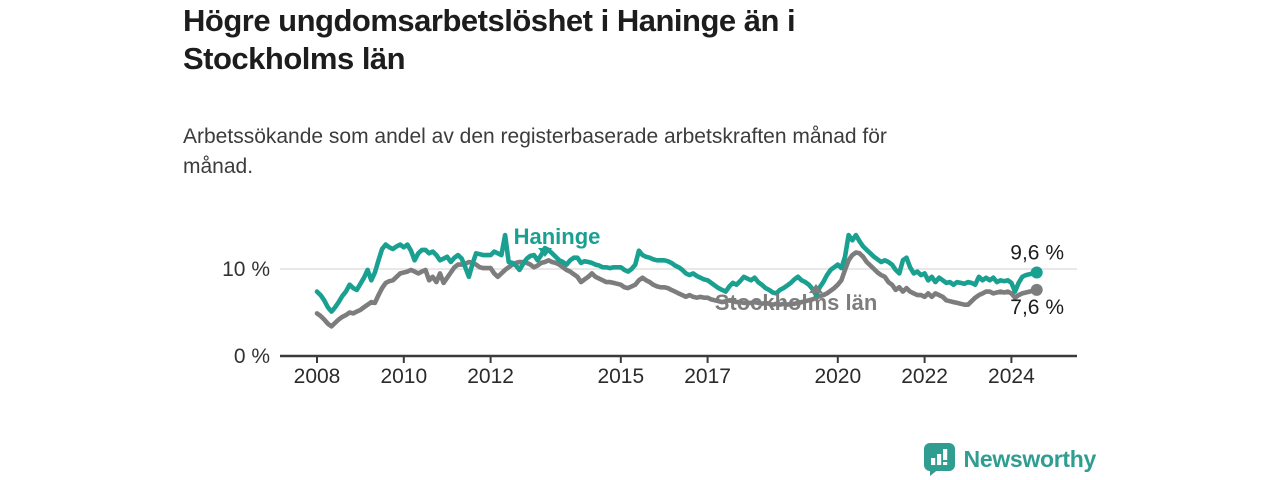 The width and height of the screenshot is (1280, 480). I want to click on series-label-haninge: Haninge, so click(557, 236).